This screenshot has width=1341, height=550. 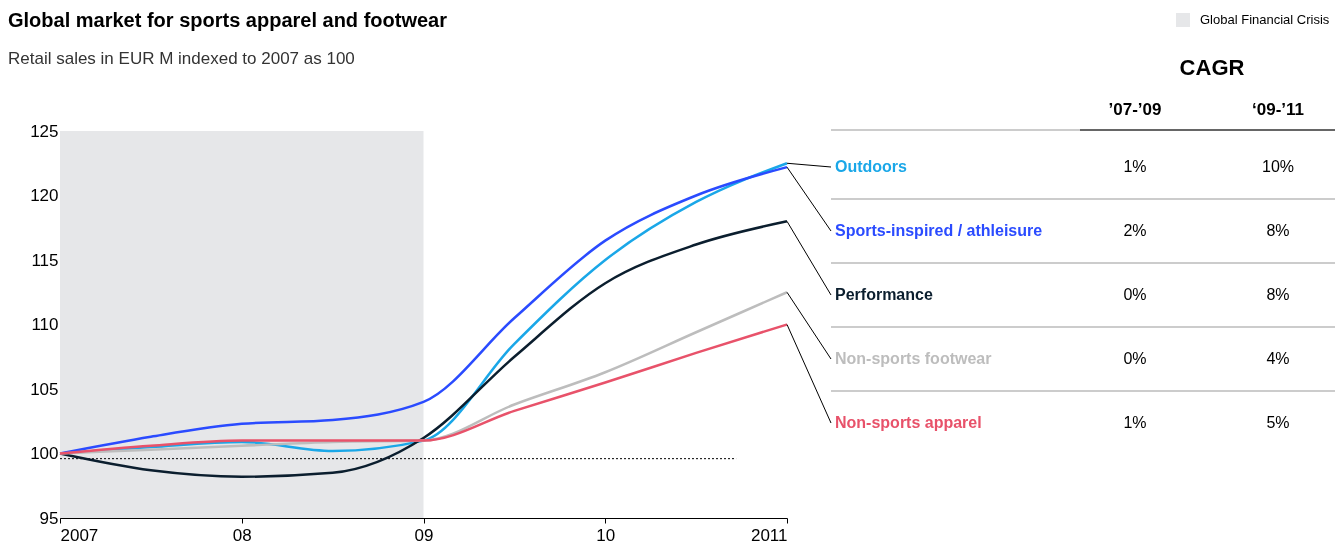 What do you see at coordinates (1135, 230) in the screenshot?
I see `text: 2%` at bounding box center [1135, 230].